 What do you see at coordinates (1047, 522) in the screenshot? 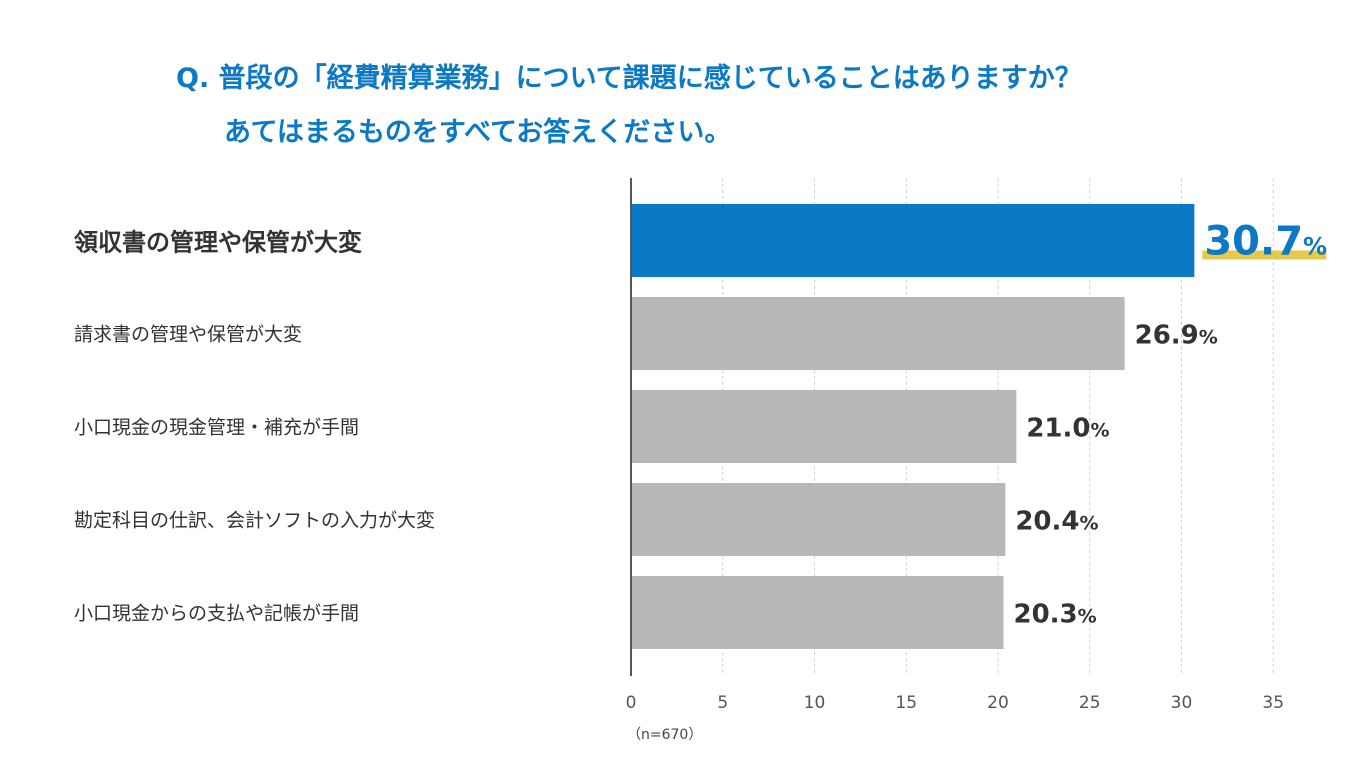
I see `value-number: 20.4` at bounding box center [1047, 522].